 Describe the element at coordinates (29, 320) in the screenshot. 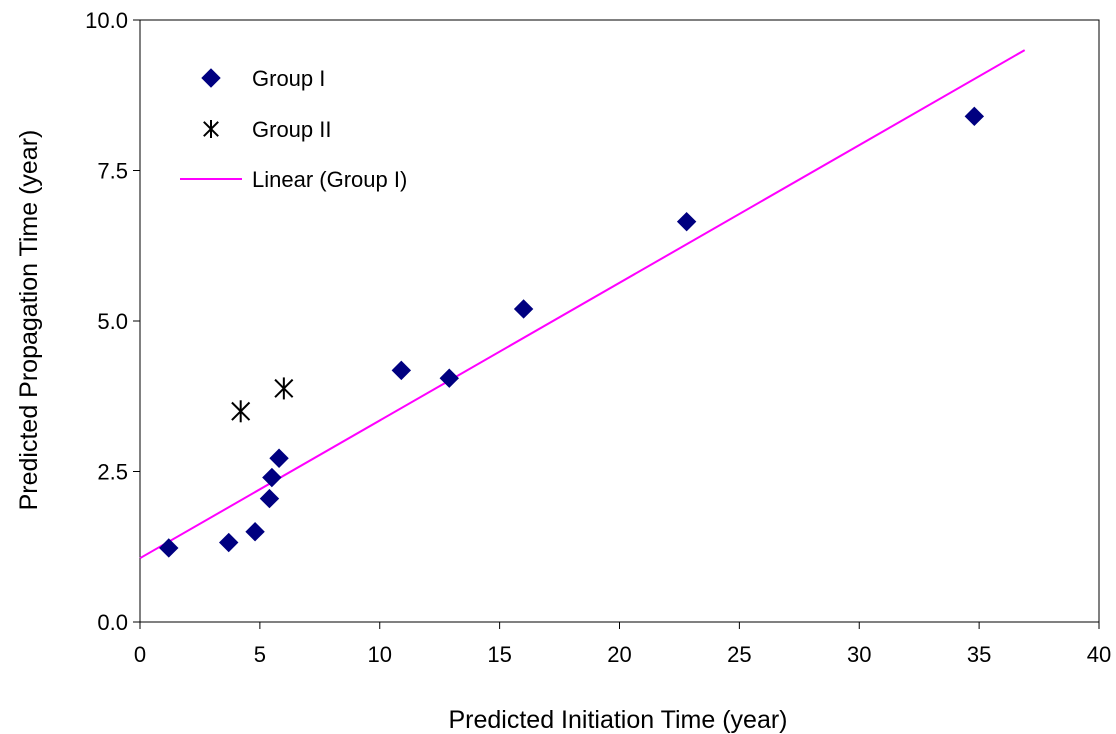

I see `y-axis-title: Predicted Propagation Time (year)` at that location.